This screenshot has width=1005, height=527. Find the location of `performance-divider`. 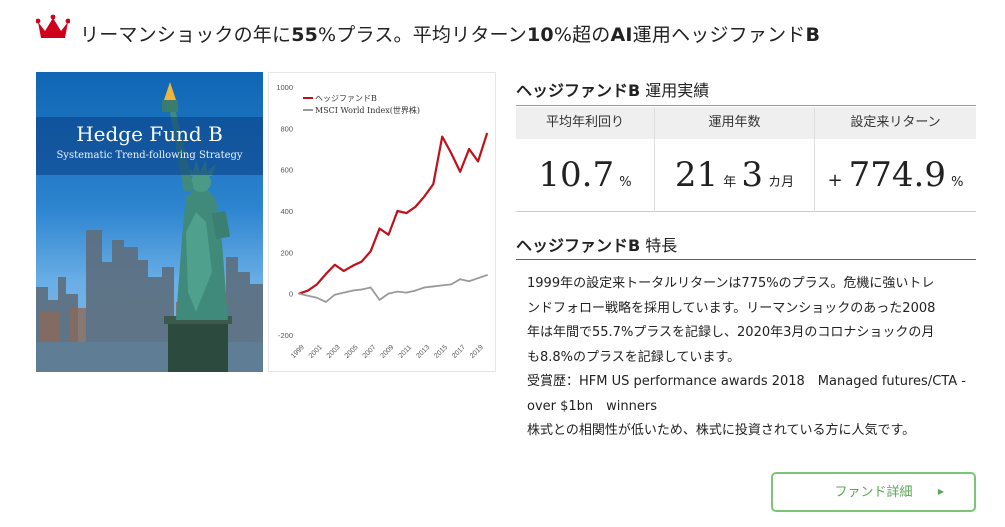

performance-divider is located at coordinates (746, 105).